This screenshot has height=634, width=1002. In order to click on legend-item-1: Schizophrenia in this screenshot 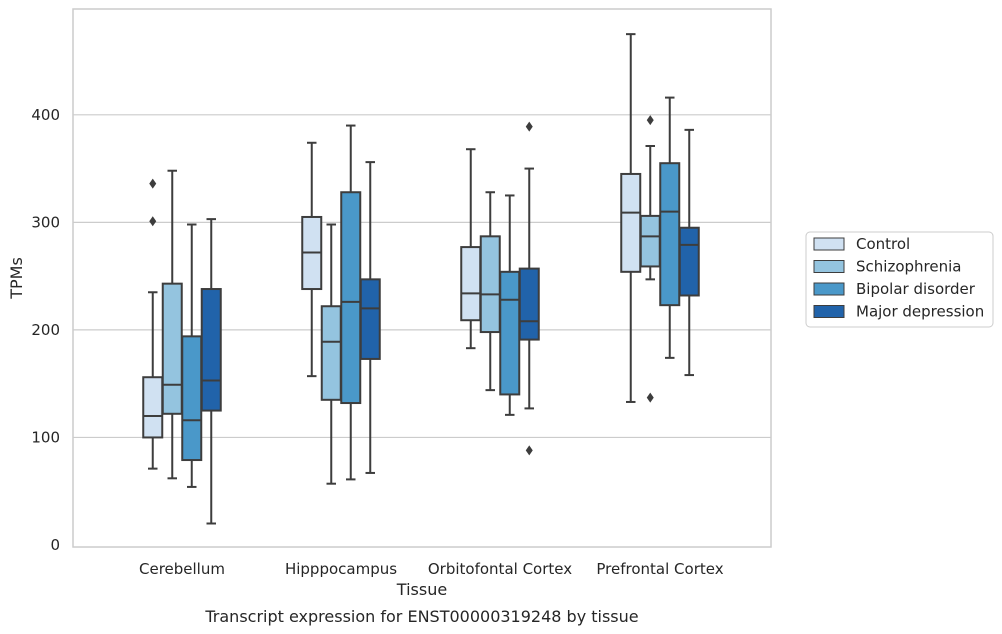, I will do `click(887, 267)`.